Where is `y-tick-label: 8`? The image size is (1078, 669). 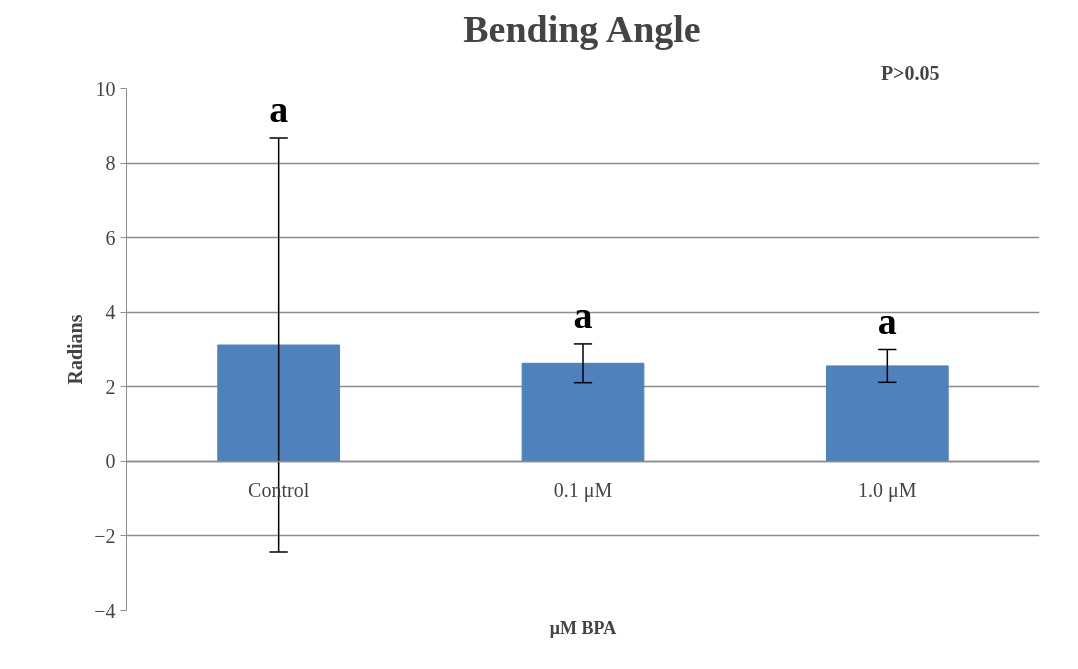
y-tick-label: 8 is located at coordinates (110, 163).